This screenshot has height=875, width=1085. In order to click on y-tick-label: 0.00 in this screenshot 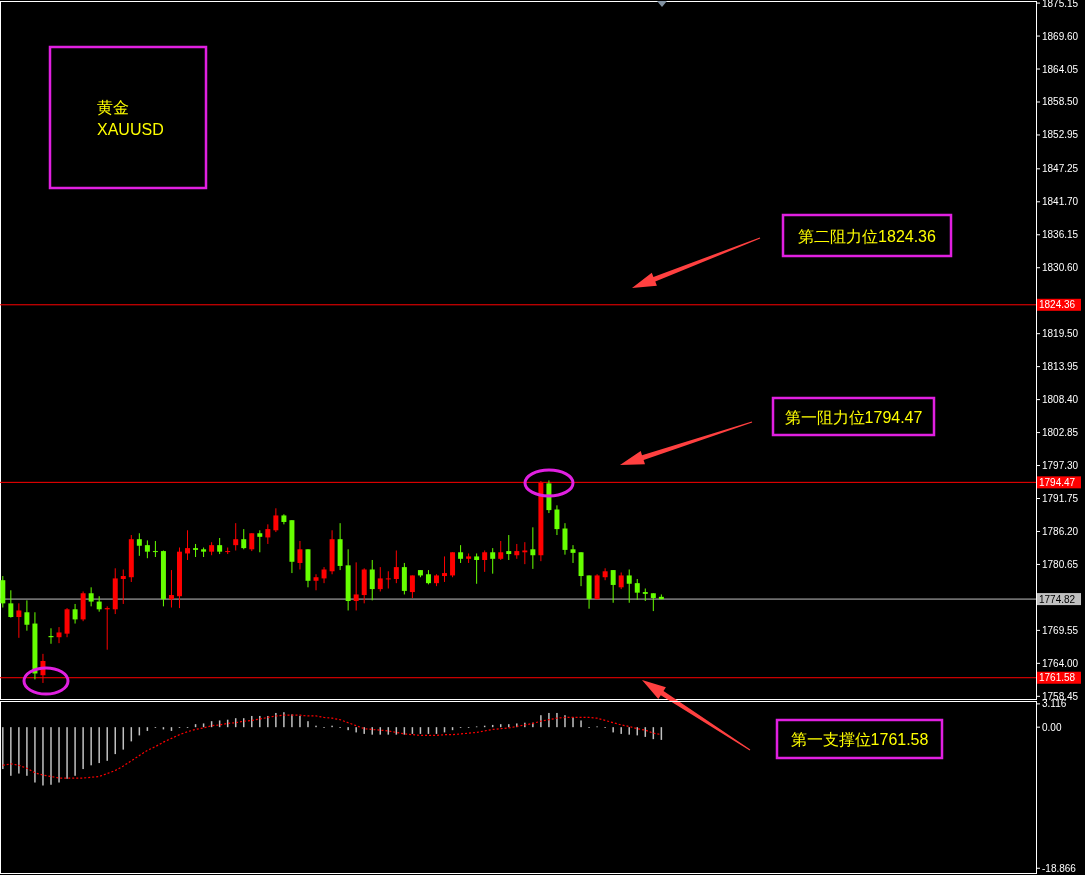, I will do `click(1052, 727)`.